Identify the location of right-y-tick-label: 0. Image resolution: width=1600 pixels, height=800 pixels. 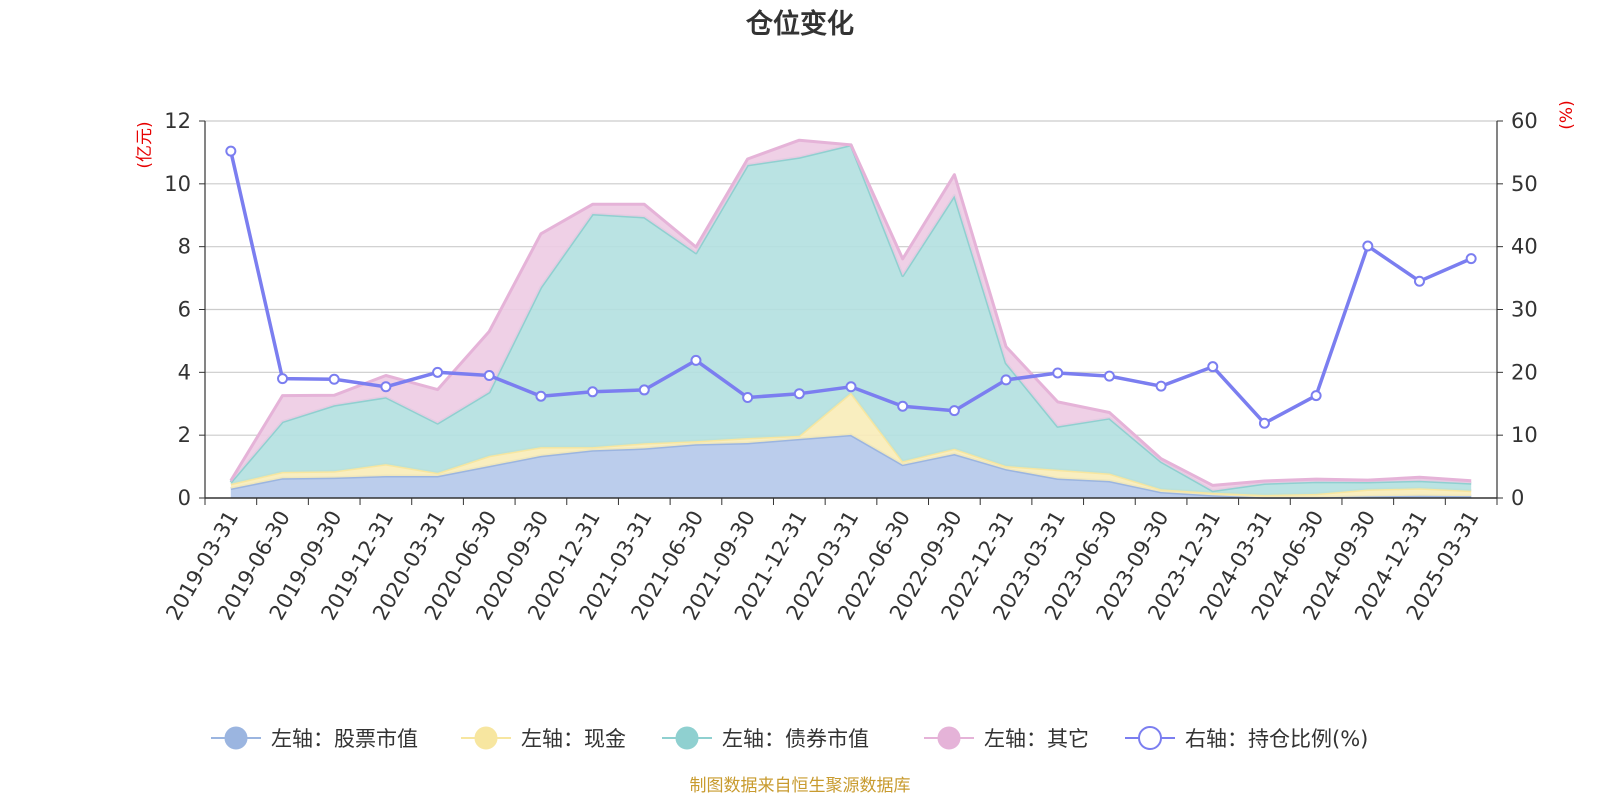
(1517, 498).